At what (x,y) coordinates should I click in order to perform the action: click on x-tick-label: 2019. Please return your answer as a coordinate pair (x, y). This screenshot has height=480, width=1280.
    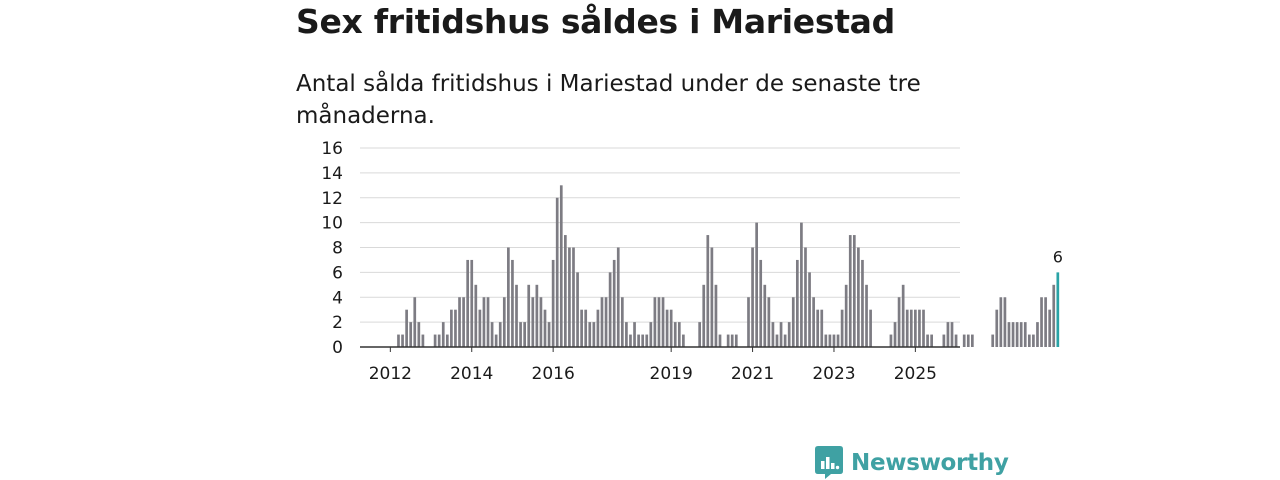
    Looking at the image, I should click on (671, 374).